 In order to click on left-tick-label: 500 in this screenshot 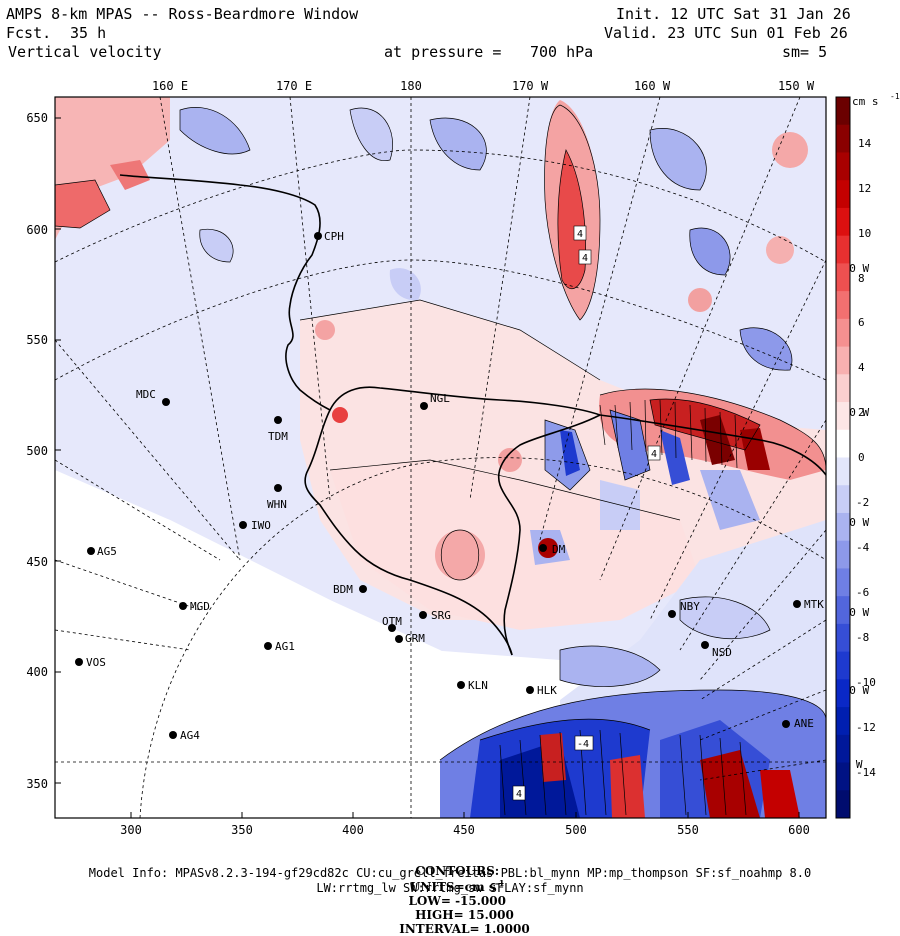, I will do `click(37, 451)`.